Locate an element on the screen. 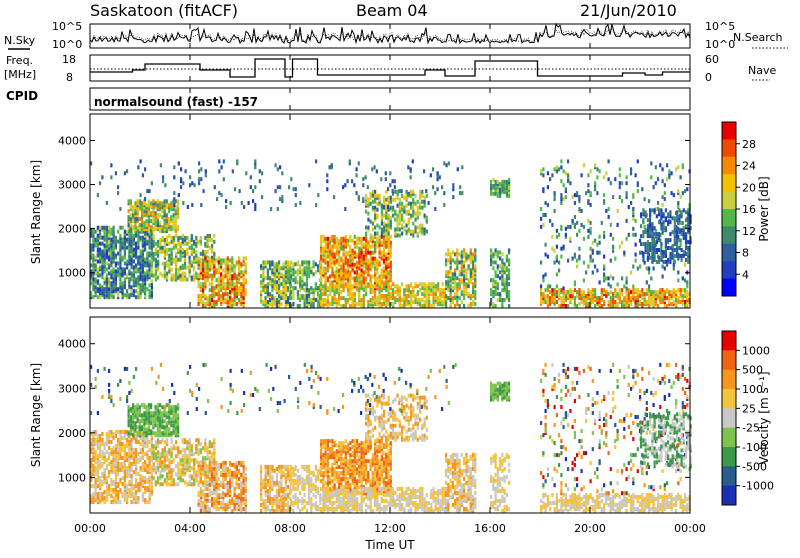  station-title: Saskatoon (fitACF) is located at coordinates (164, 10).